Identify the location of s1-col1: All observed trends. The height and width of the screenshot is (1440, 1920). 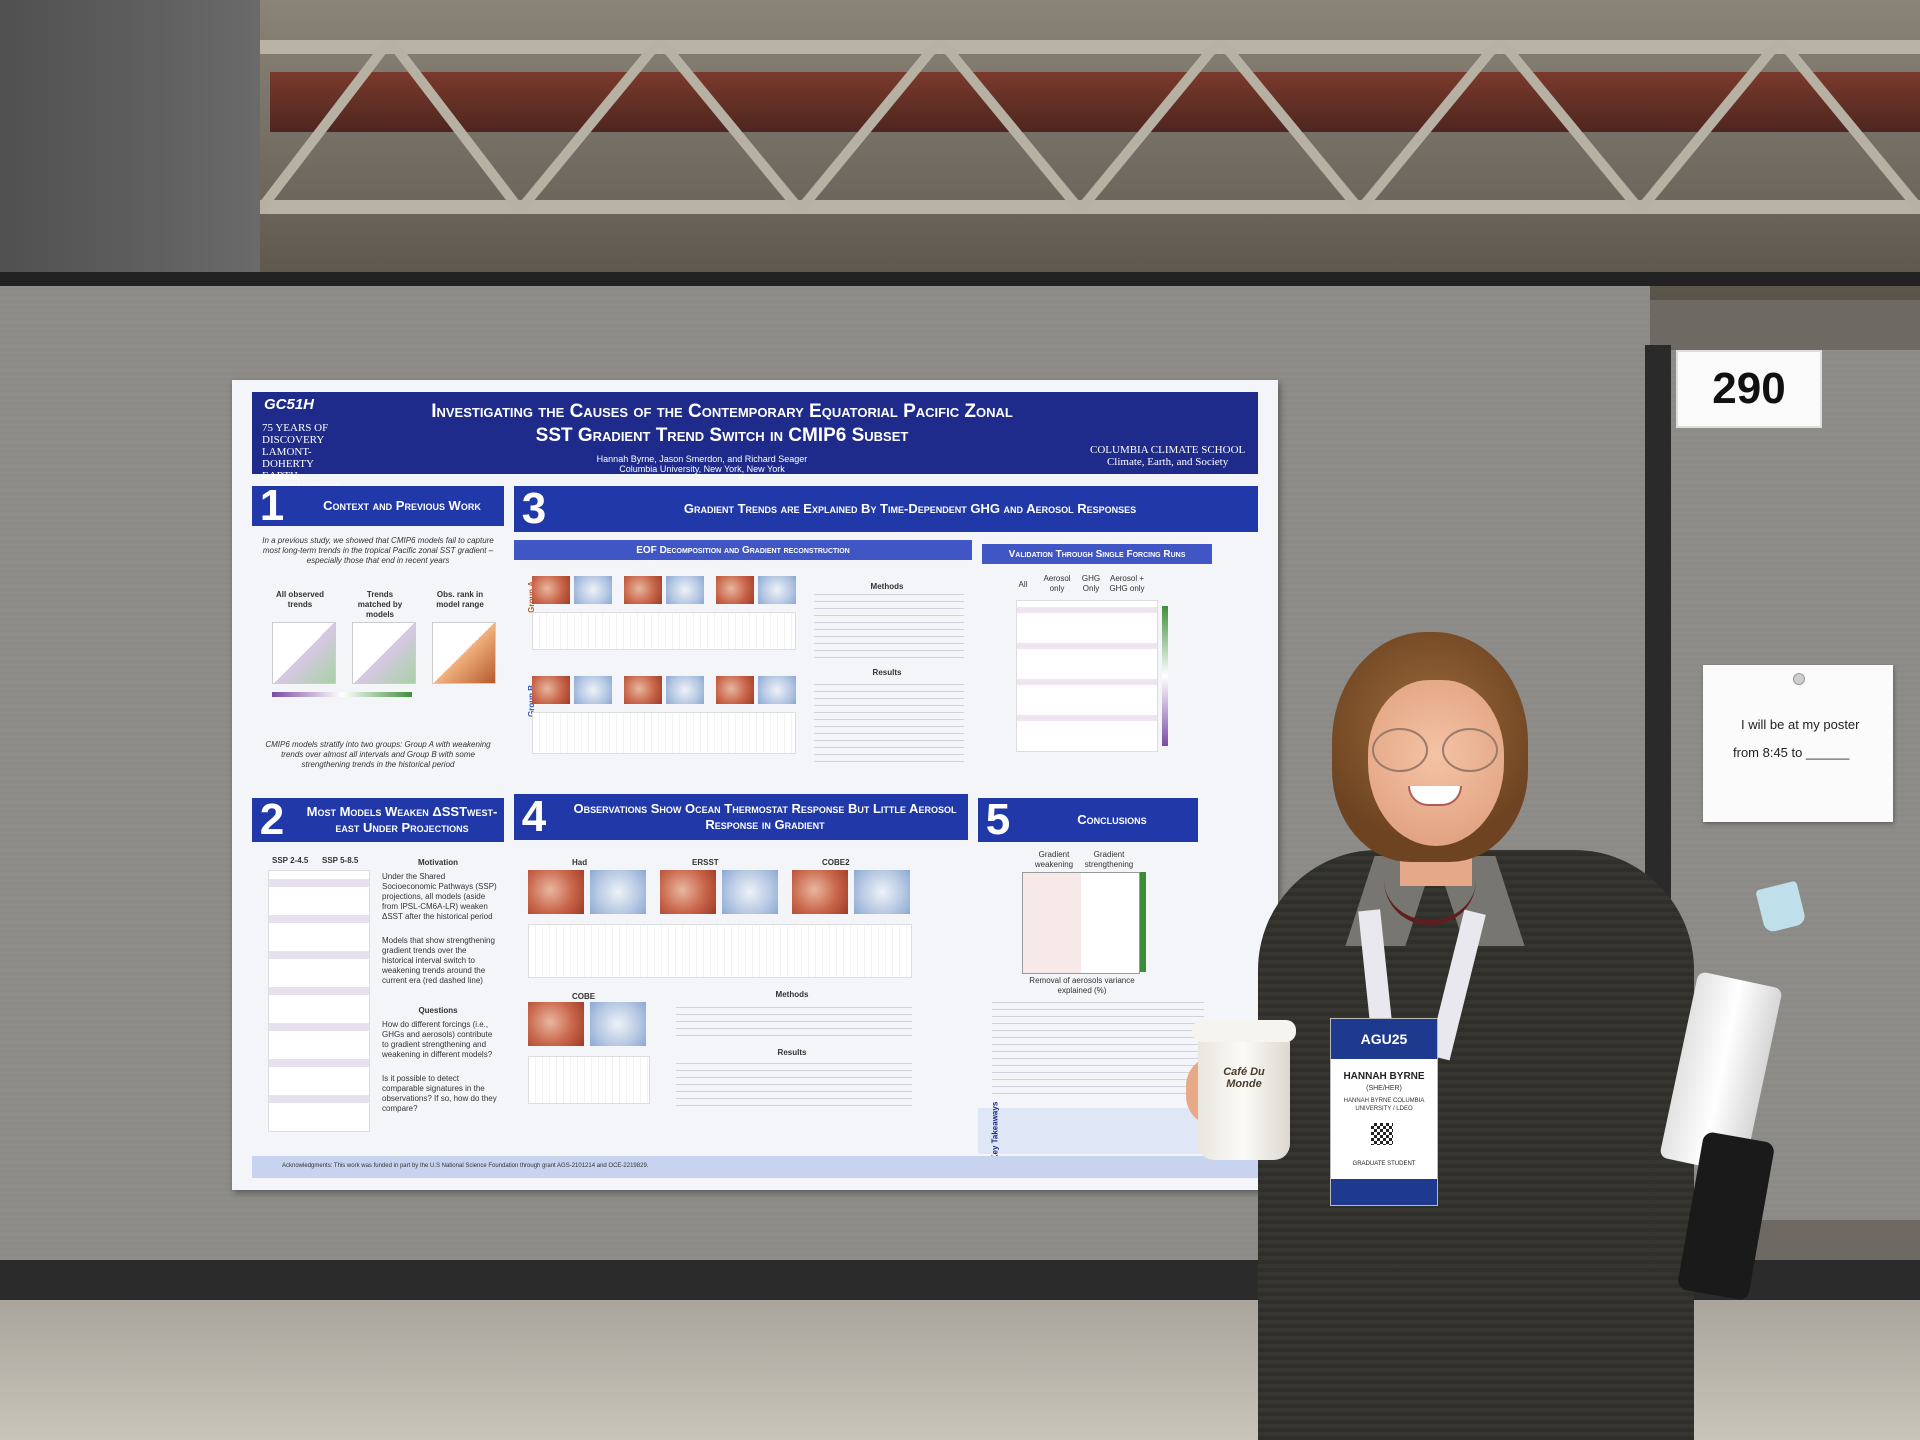
(299, 599).